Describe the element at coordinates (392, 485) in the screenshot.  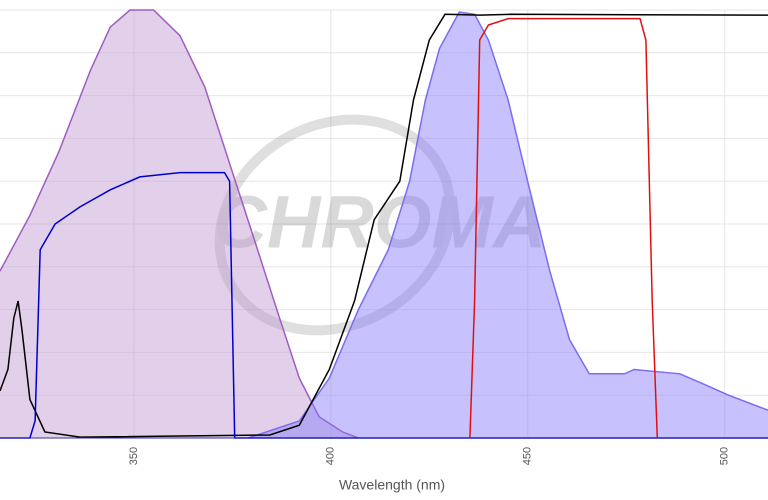
I see `x-axis-title: Wavelength (nm)` at that location.